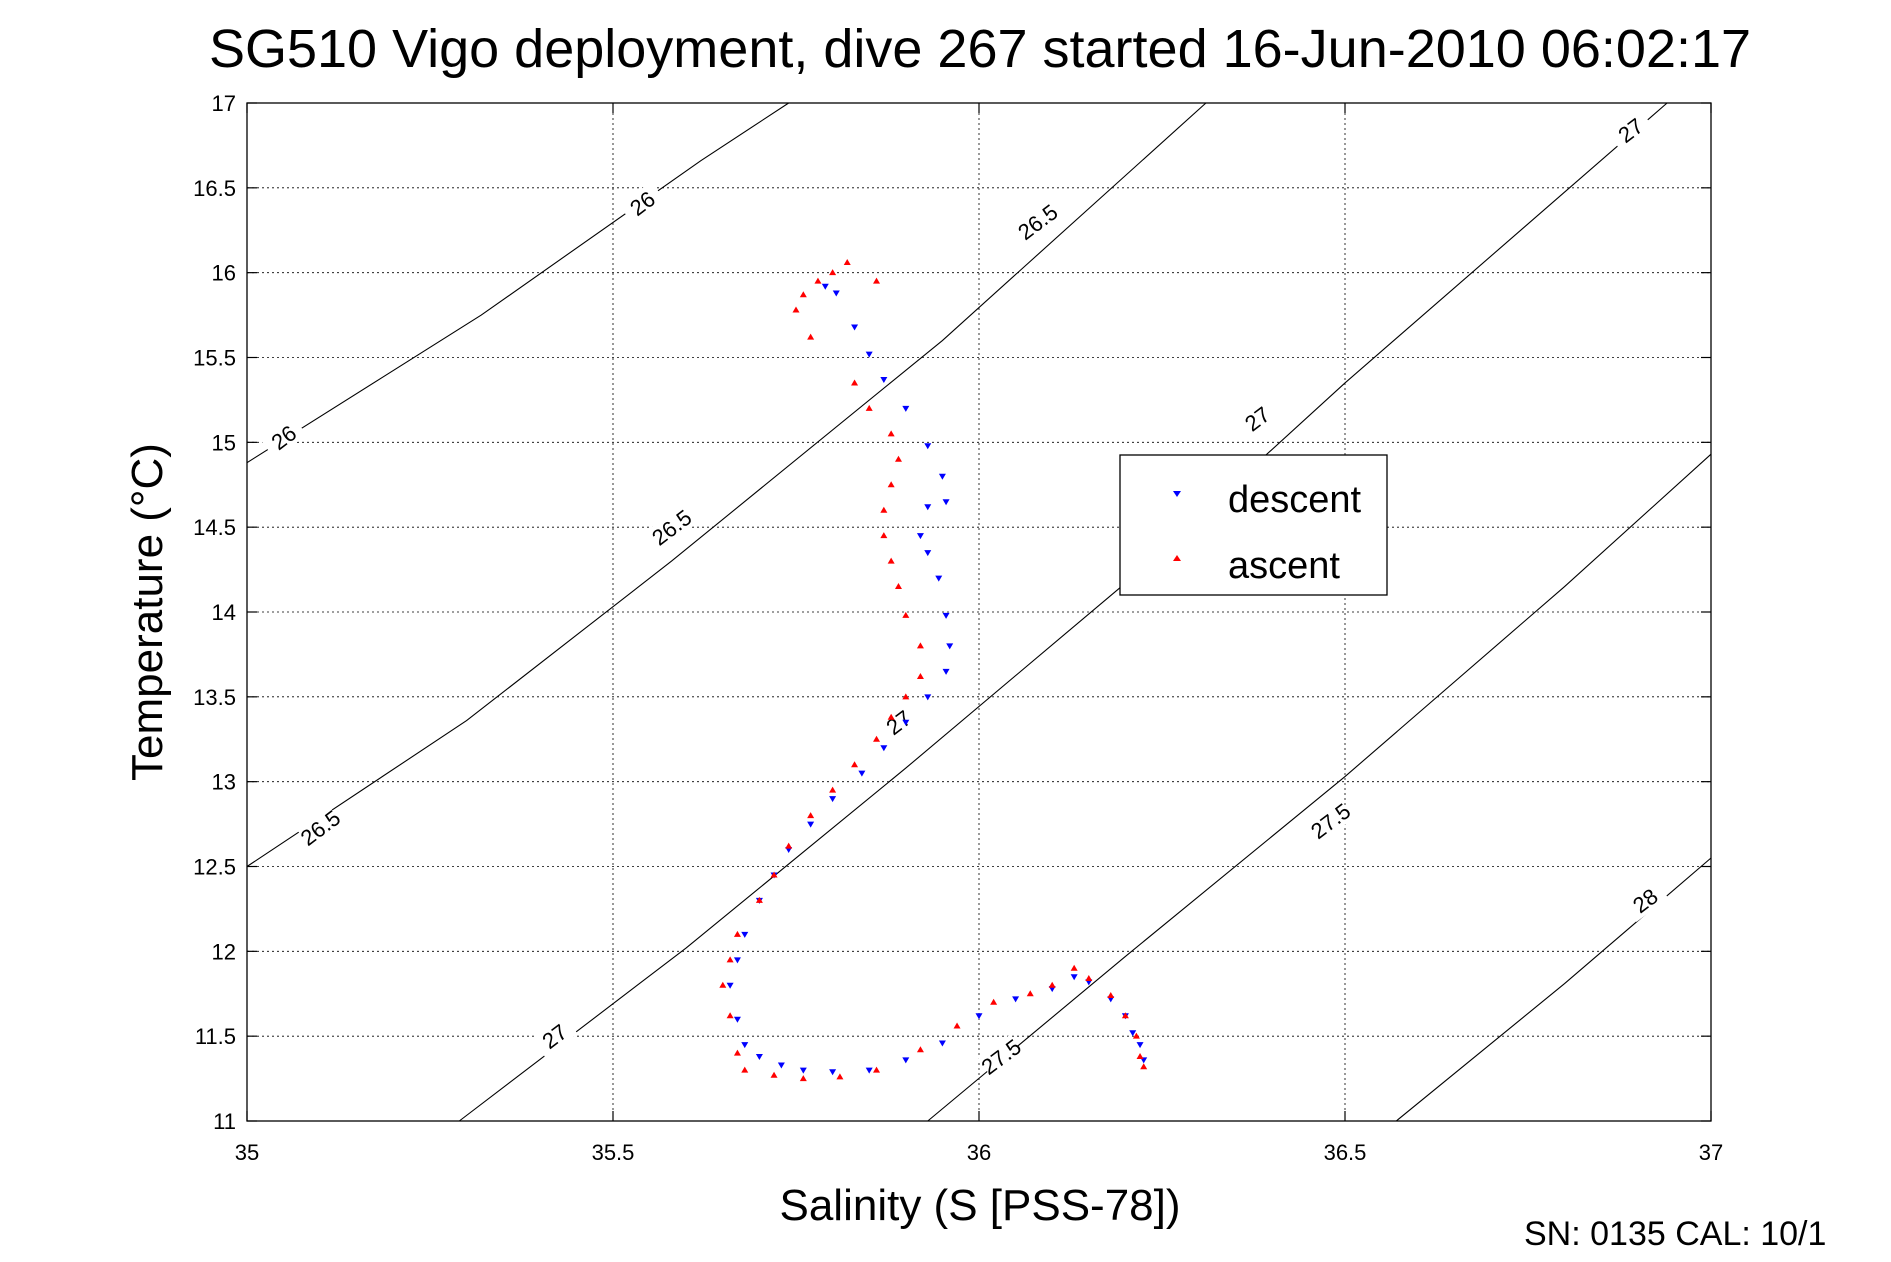 Image resolution: width=1891 pixels, height=1262 pixels. Describe the element at coordinates (147, 612) in the screenshot. I see `y-axis-label: Temperature (°C)` at that location.